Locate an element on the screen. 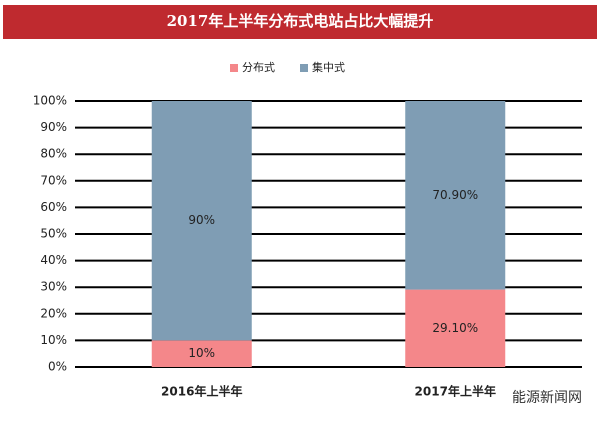  y-tick-label: 40% is located at coordinates (53, 260).